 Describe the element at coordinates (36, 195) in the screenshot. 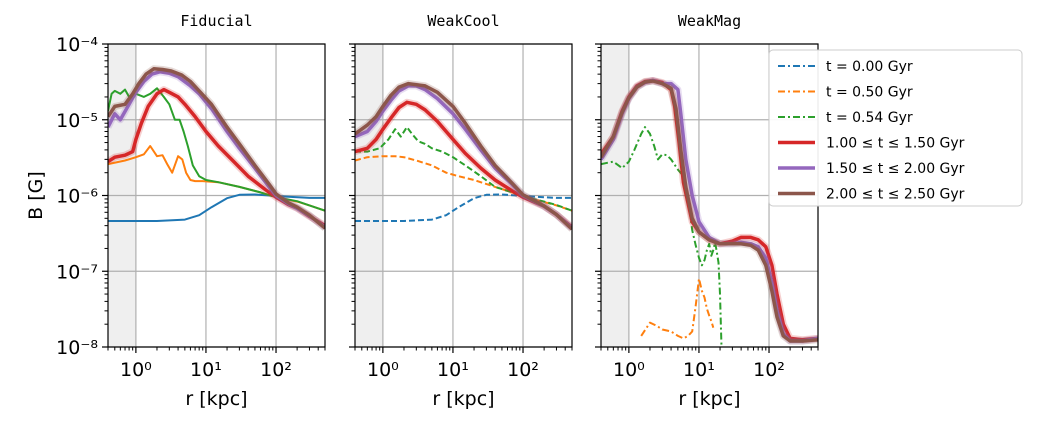

I see `y-axis-label: B [G]` at that location.